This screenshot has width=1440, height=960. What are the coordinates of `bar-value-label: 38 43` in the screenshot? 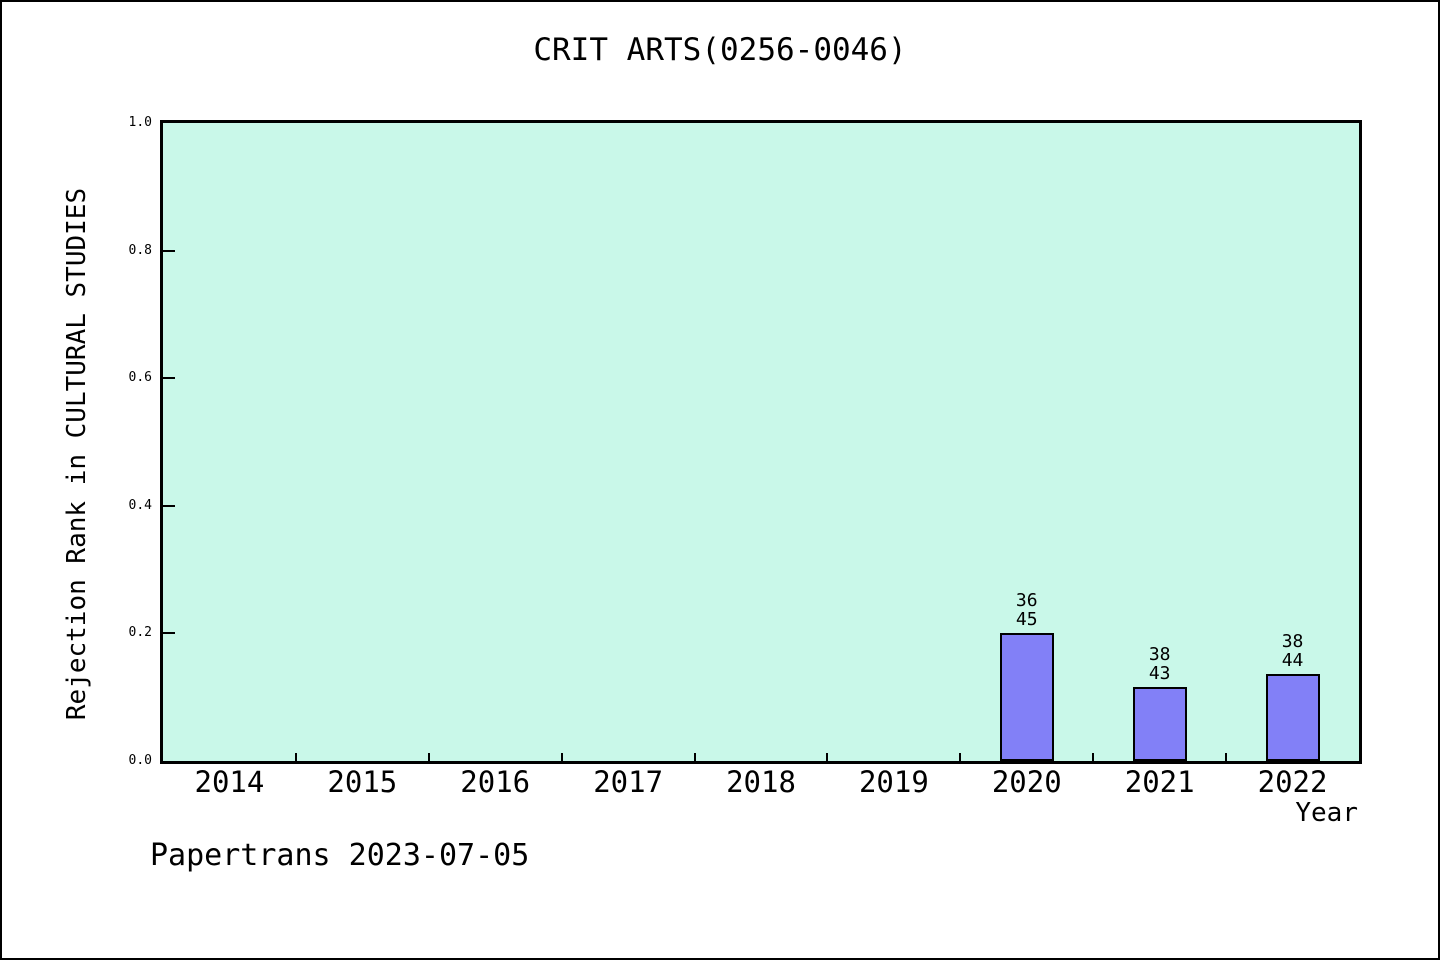 It's located at (1160, 664).